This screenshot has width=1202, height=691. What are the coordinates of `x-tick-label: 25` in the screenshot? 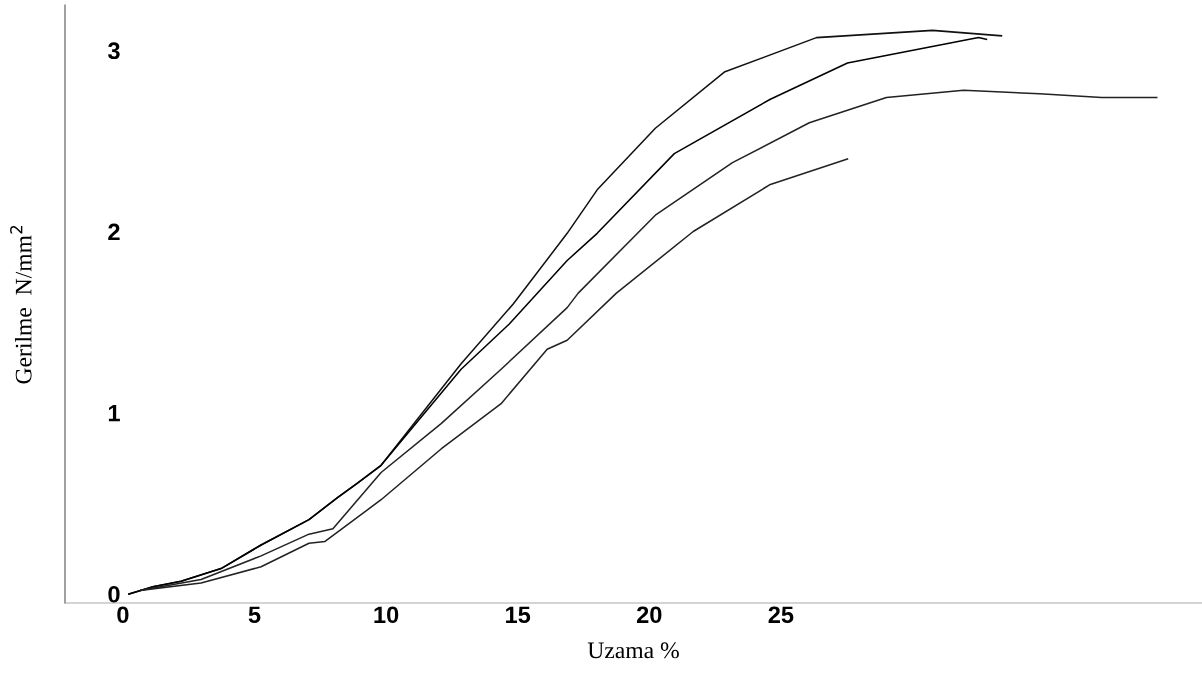 It's located at (781, 615).